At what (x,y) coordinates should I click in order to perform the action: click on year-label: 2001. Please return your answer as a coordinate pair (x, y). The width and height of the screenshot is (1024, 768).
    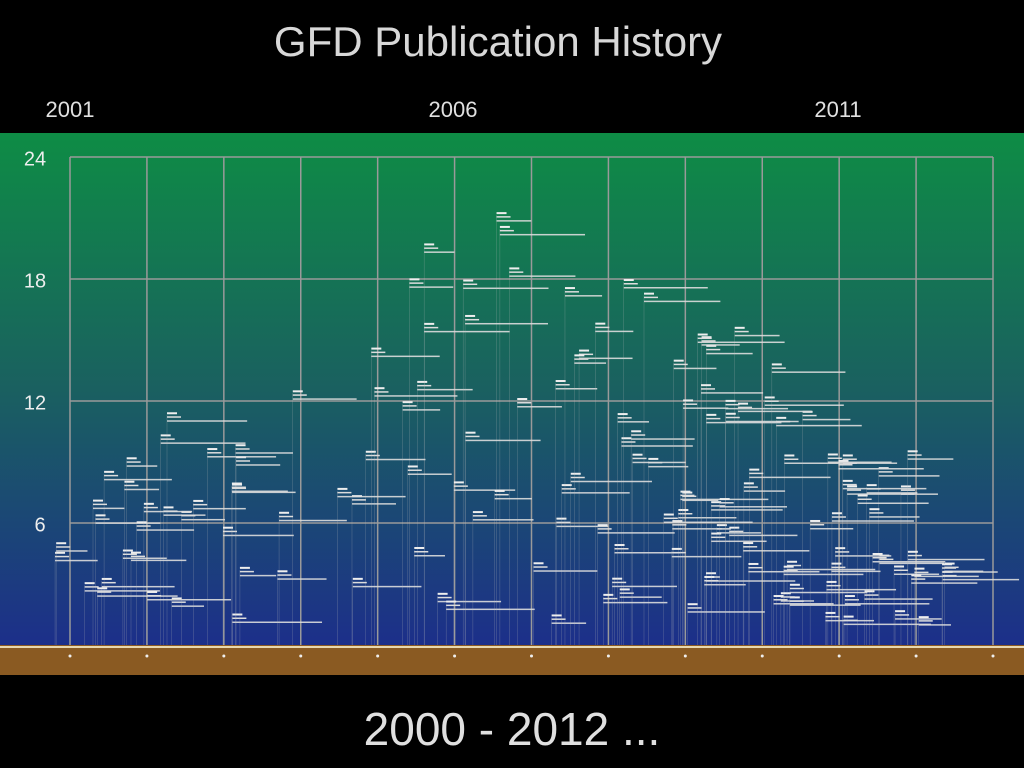
    Looking at the image, I should click on (70, 109).